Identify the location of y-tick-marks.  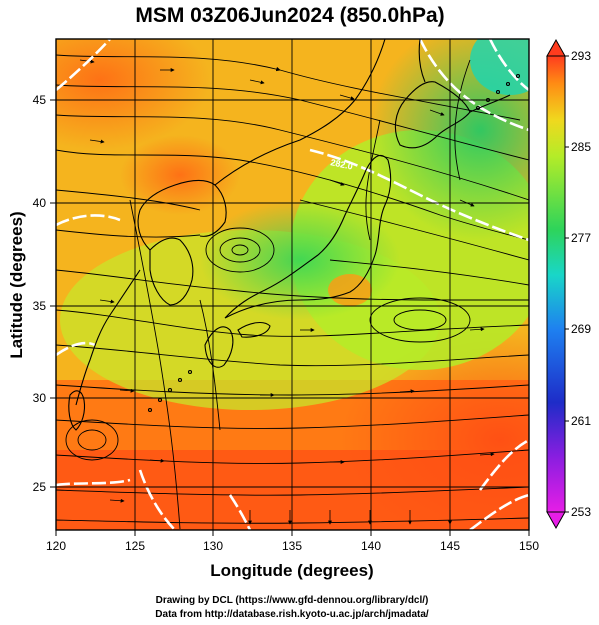
(53, 293).